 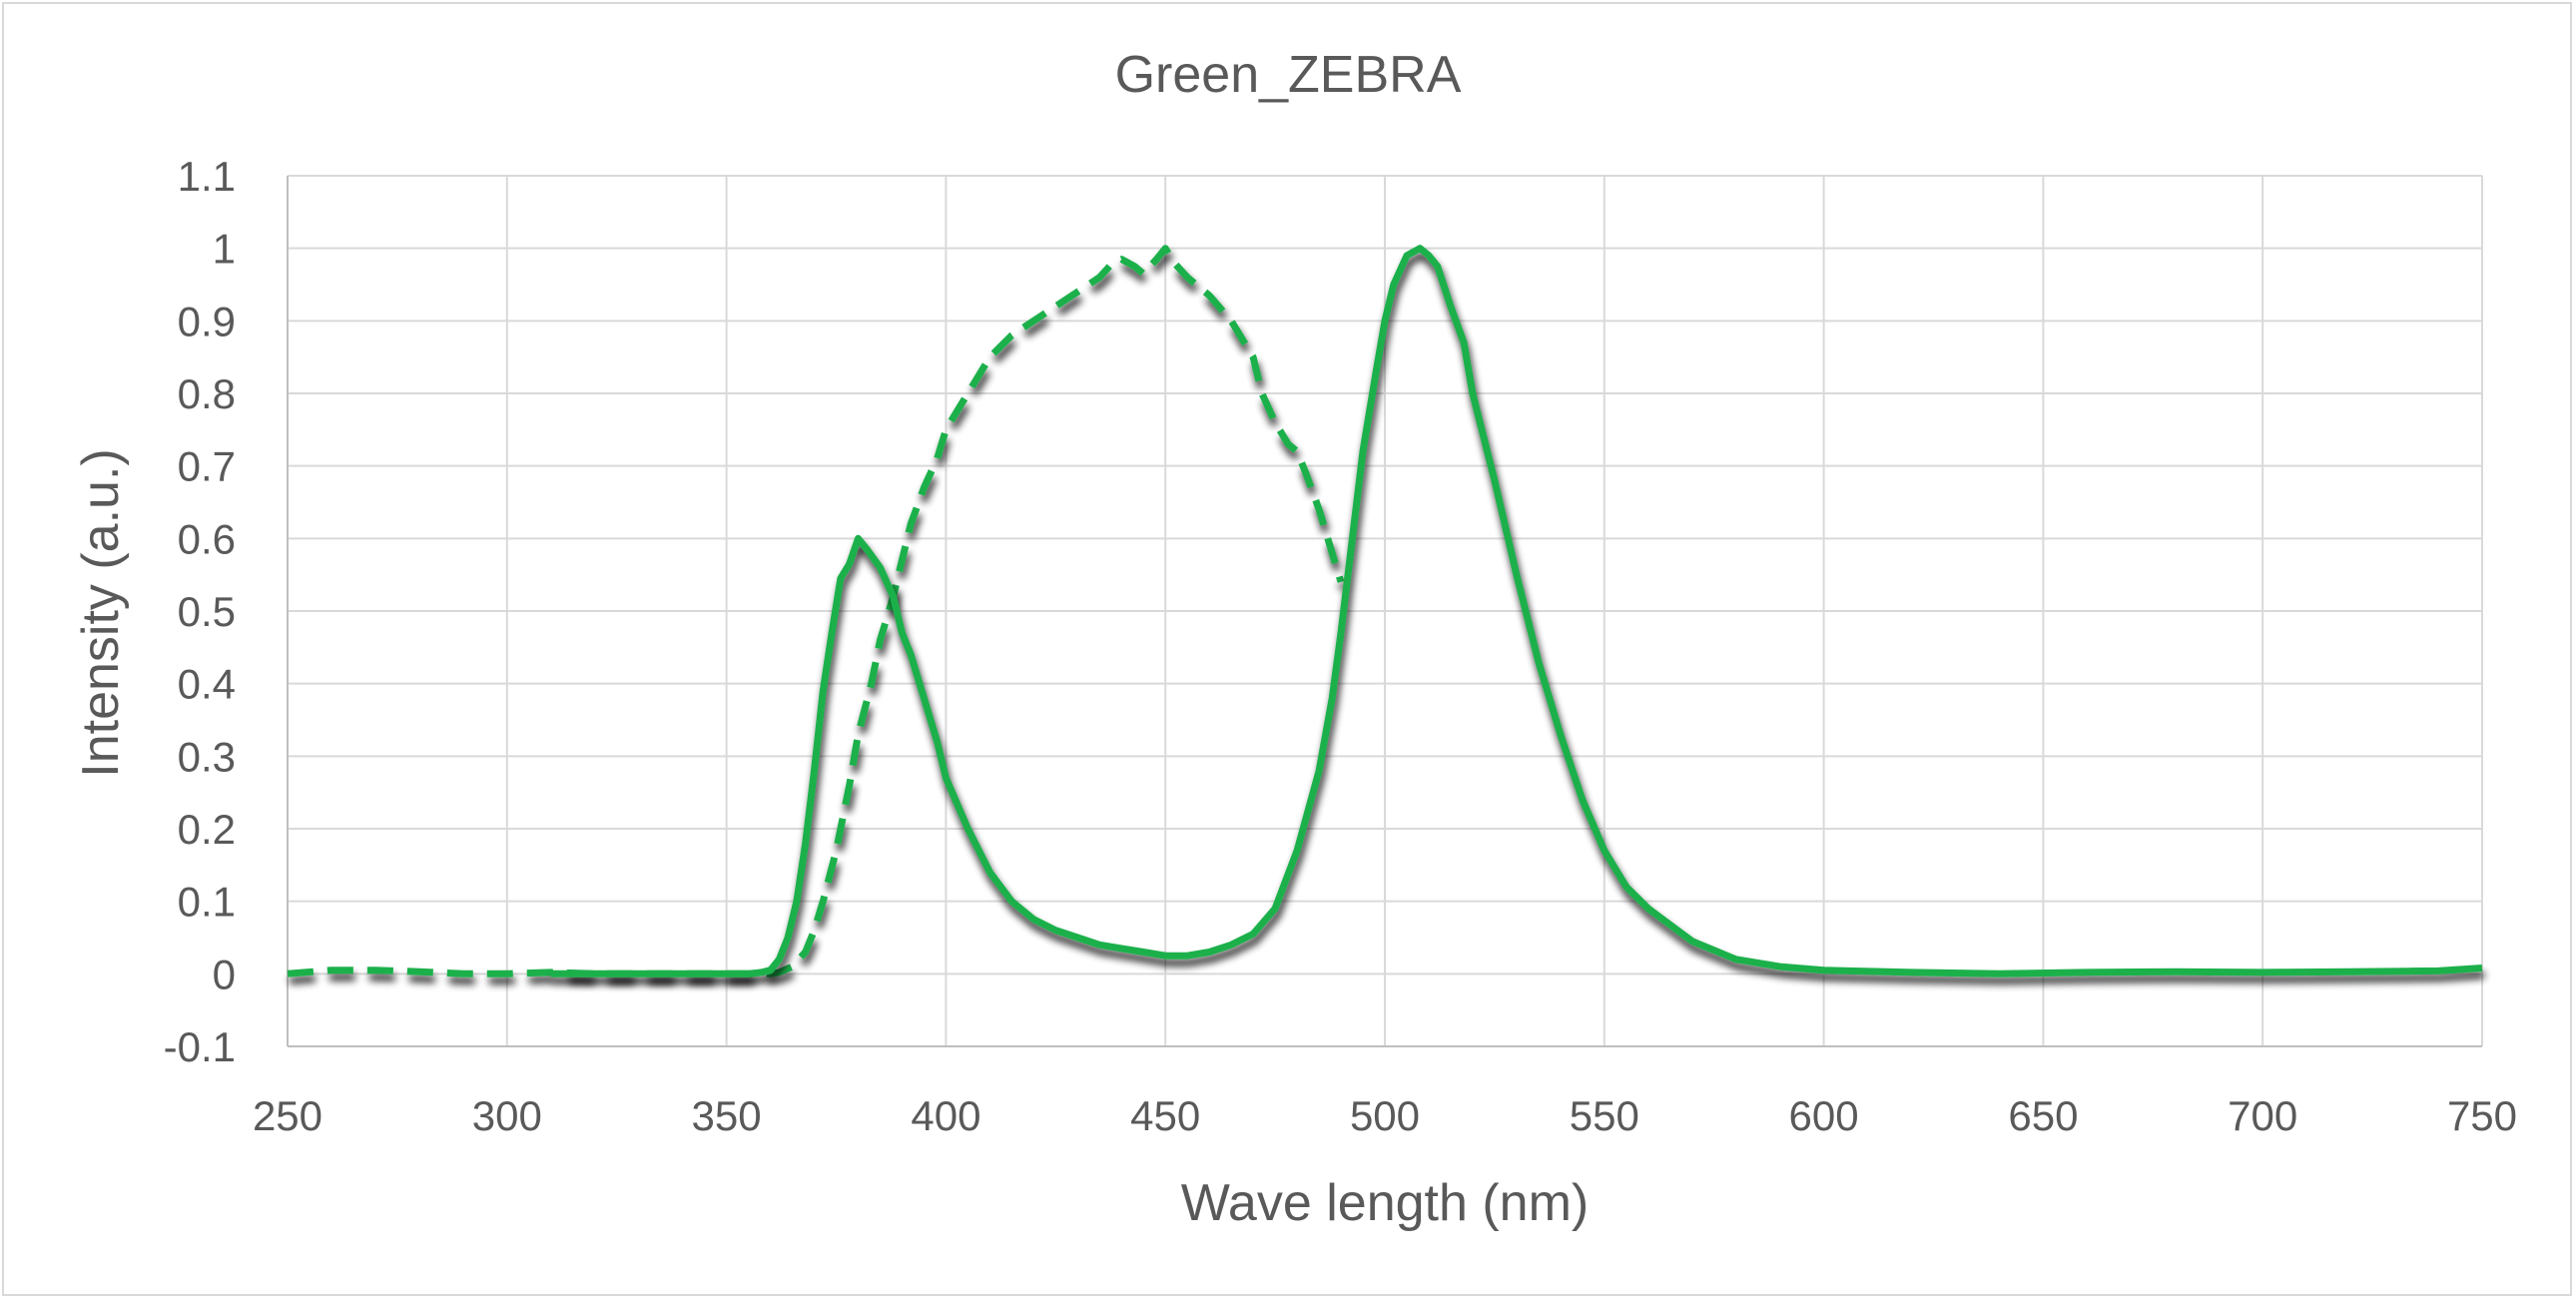 I want to click on y-tick-label: 0, so click(x=224, y=974).